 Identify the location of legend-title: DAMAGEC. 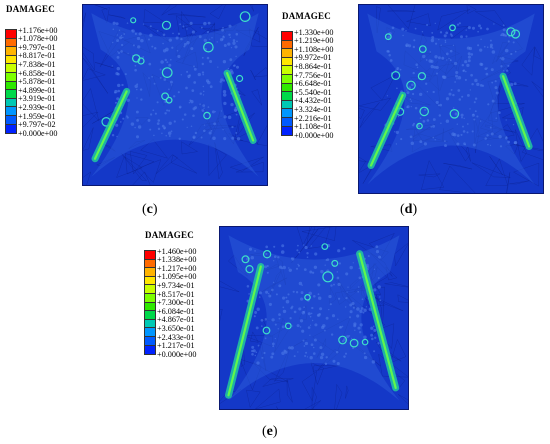
(169, 235).